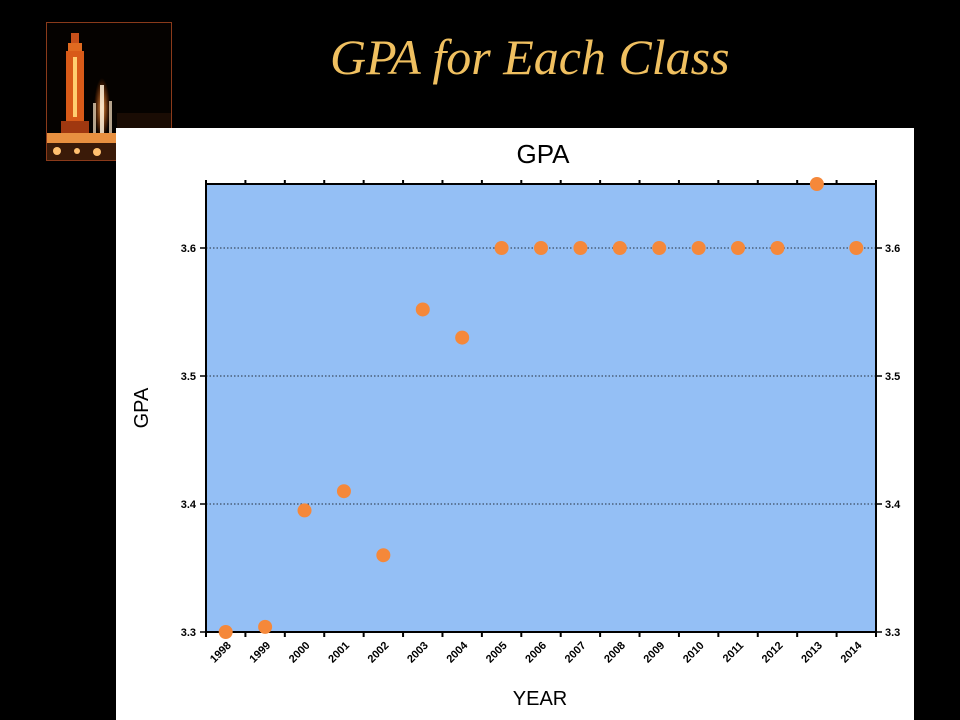 This screenshot has width=960, height=720. What do you see at coordinates (109, 91) in the screenshot?
I see `university-tower-logo` at bounding box center [109, 91].